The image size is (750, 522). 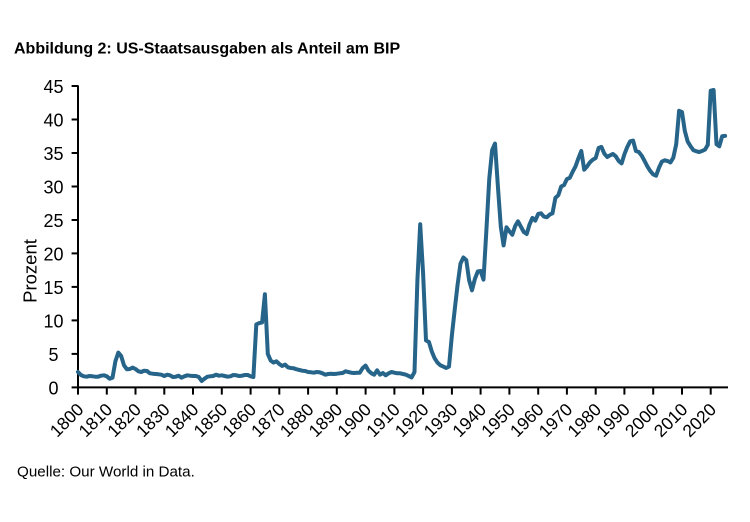 I want to click on svg-text: 40, so click(x=53, y=121).